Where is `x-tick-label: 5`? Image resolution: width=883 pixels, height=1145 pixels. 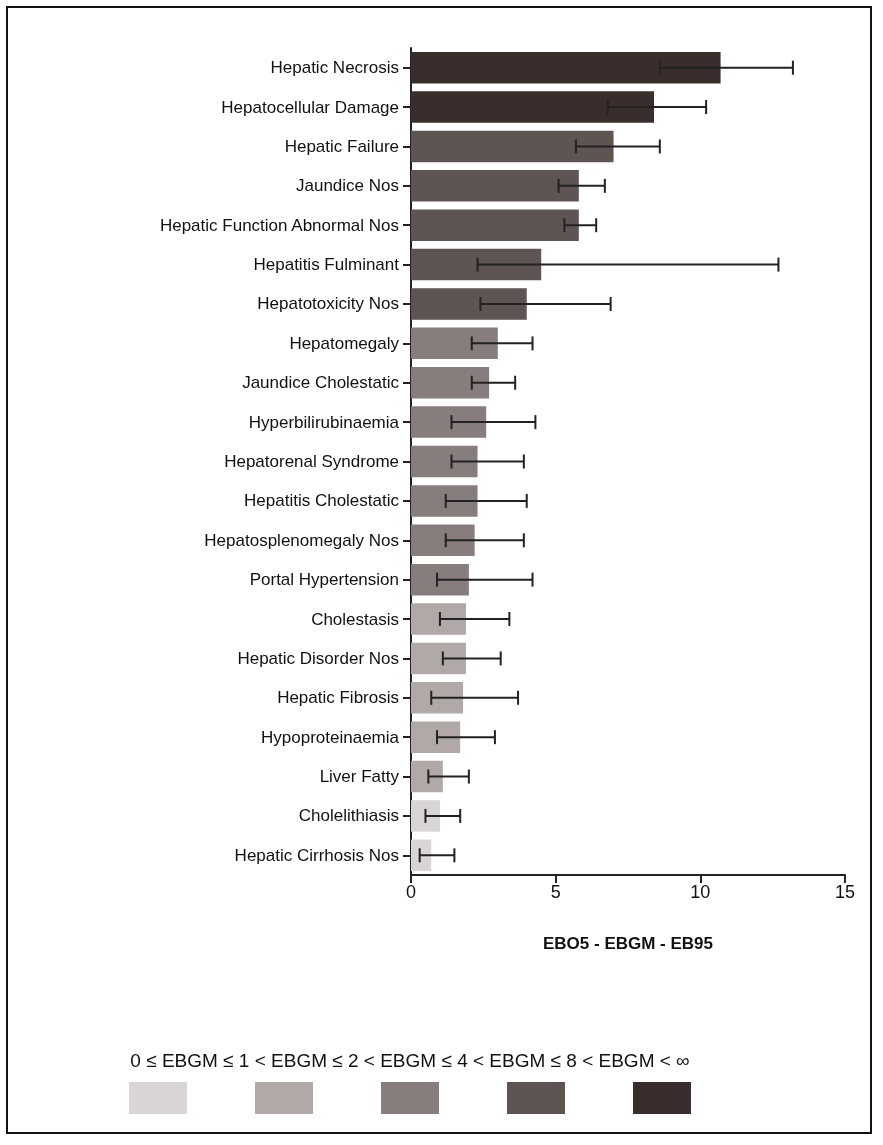 x-tick-label: 5 is located at coordinates (555, 892).